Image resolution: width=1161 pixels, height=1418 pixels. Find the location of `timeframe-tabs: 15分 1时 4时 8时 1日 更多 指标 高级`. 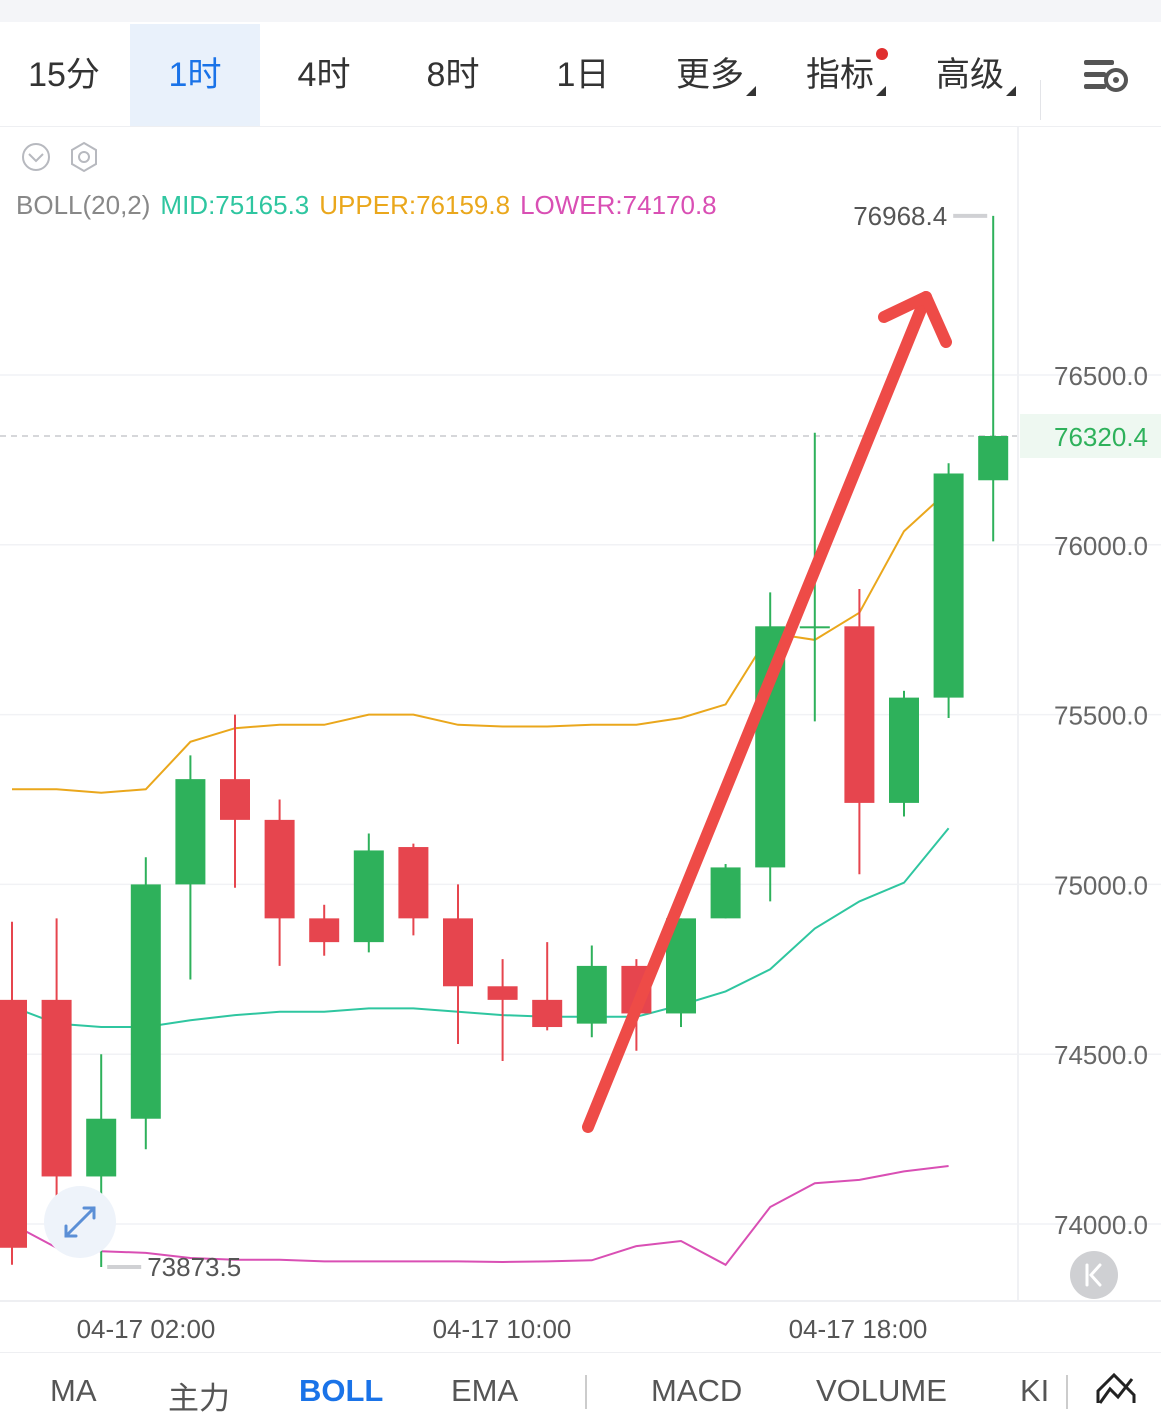

timeframe-tabs: 15分 1时 4时 8时 1日 更多 指标 高级 is located at coordinates (580, 75).